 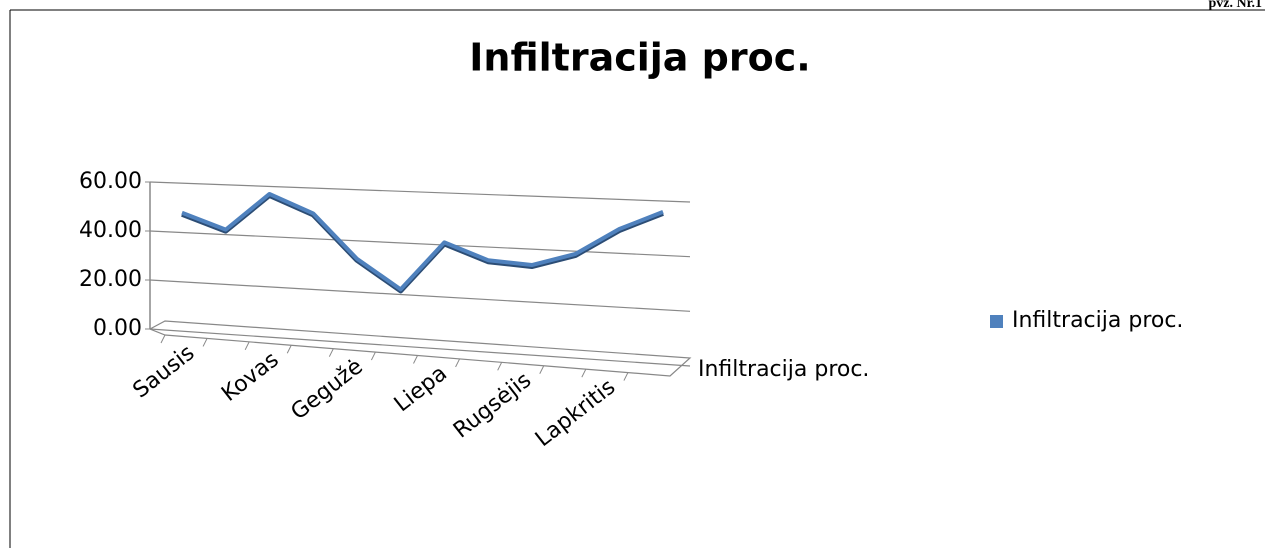 What do you see at coordinates (1235, 5) in the screenshot?
I see `page-label: pvz. Nr.1` at bounding box center [1235, 5].